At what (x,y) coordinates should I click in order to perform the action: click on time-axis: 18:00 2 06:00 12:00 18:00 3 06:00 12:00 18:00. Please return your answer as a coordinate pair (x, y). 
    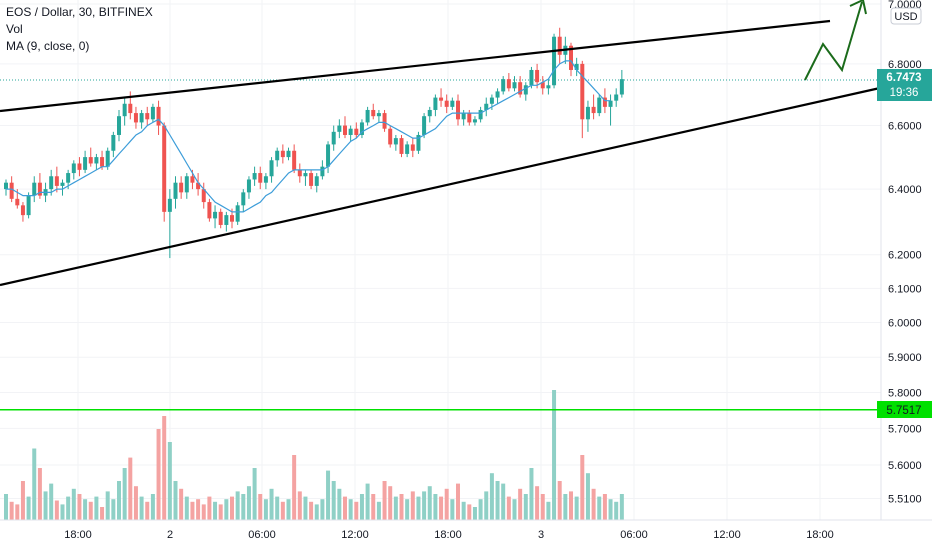
    Looking at the image, I should click on (466, 530).